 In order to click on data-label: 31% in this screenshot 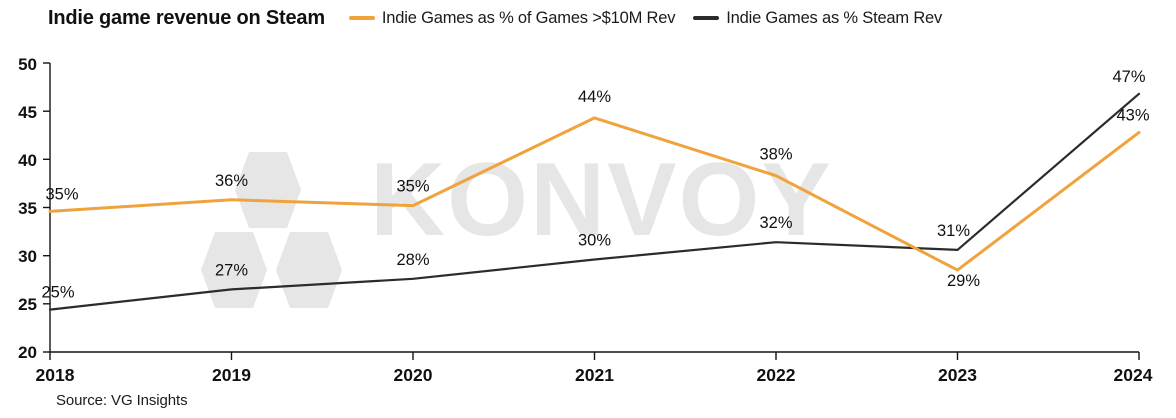, I will do `click(953, 231)`.